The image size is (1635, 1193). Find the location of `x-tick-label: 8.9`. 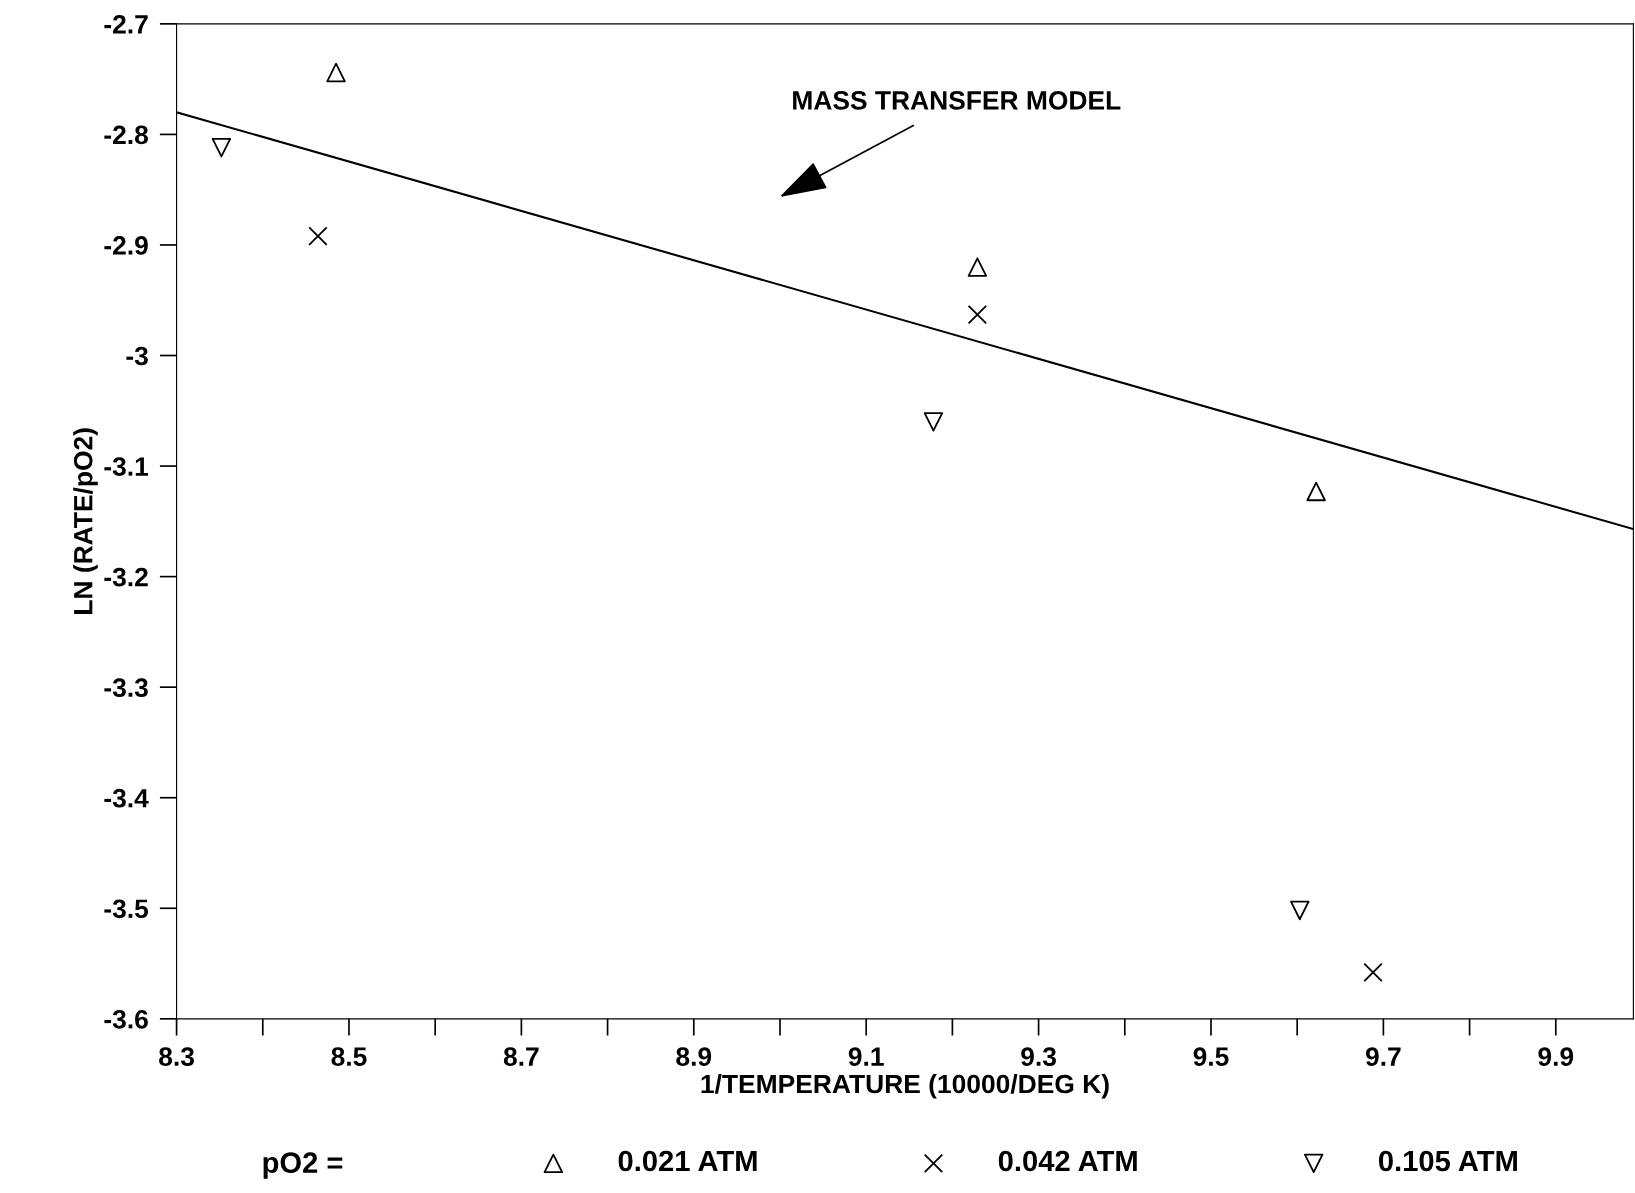

x-tick-label: 8.9 is located at coordinates (694, 1056).